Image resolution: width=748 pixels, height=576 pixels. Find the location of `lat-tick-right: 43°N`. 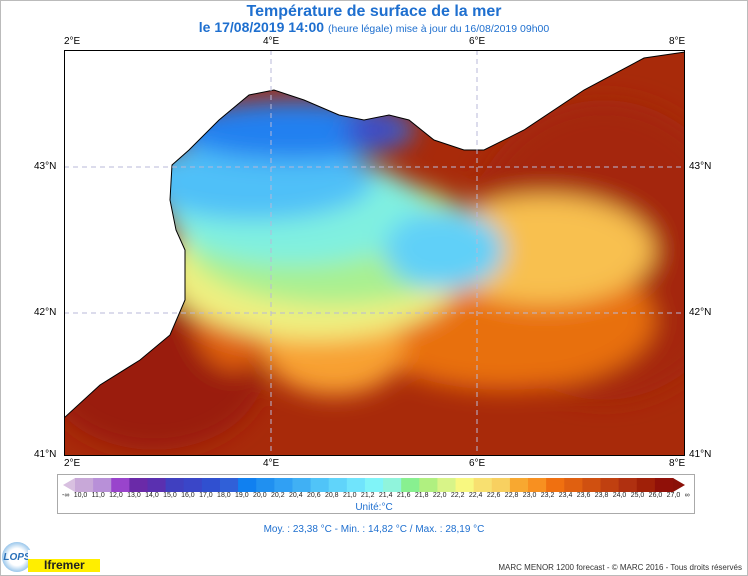

lat-tick-right: 43°N is located at coordinates (700, 166).